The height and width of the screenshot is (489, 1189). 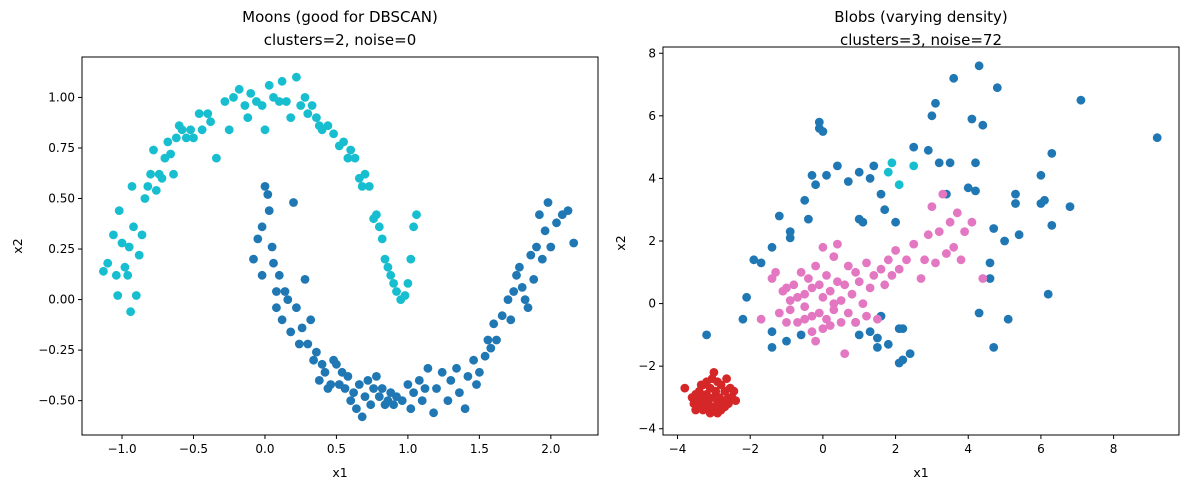 I want to click on x-tick-label: 6, so click(x=1041, y=449).